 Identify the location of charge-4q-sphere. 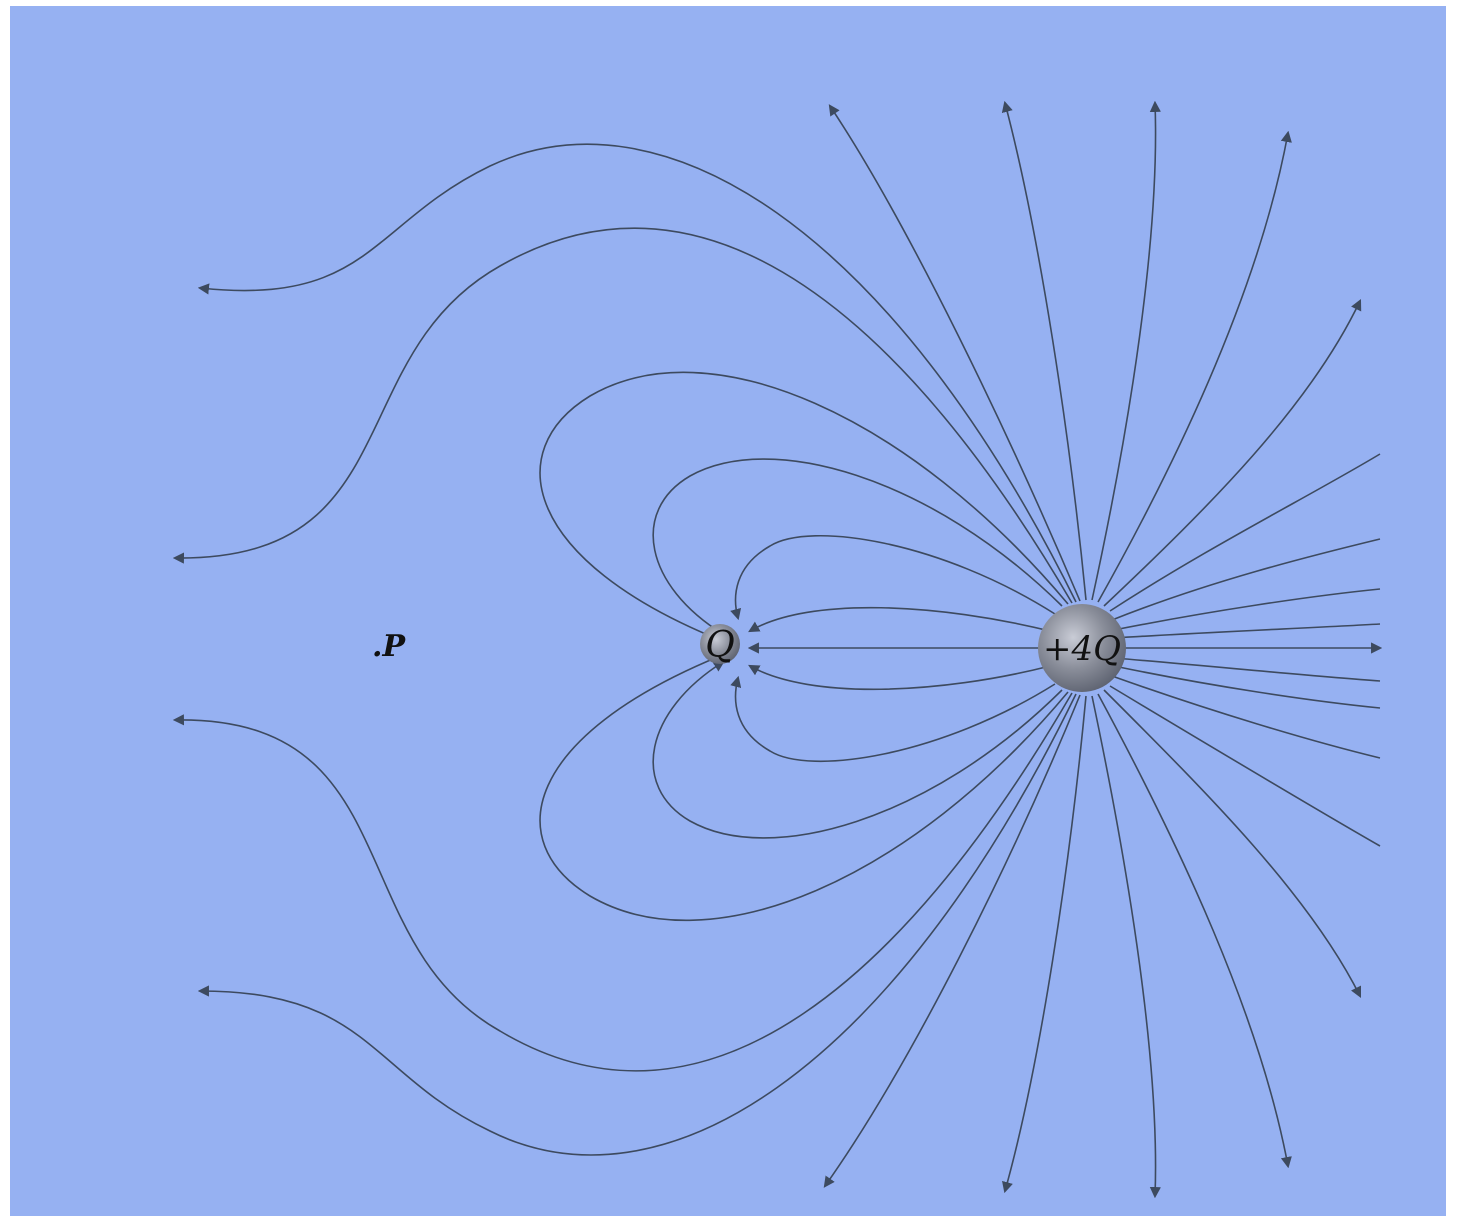
(1082, 648).